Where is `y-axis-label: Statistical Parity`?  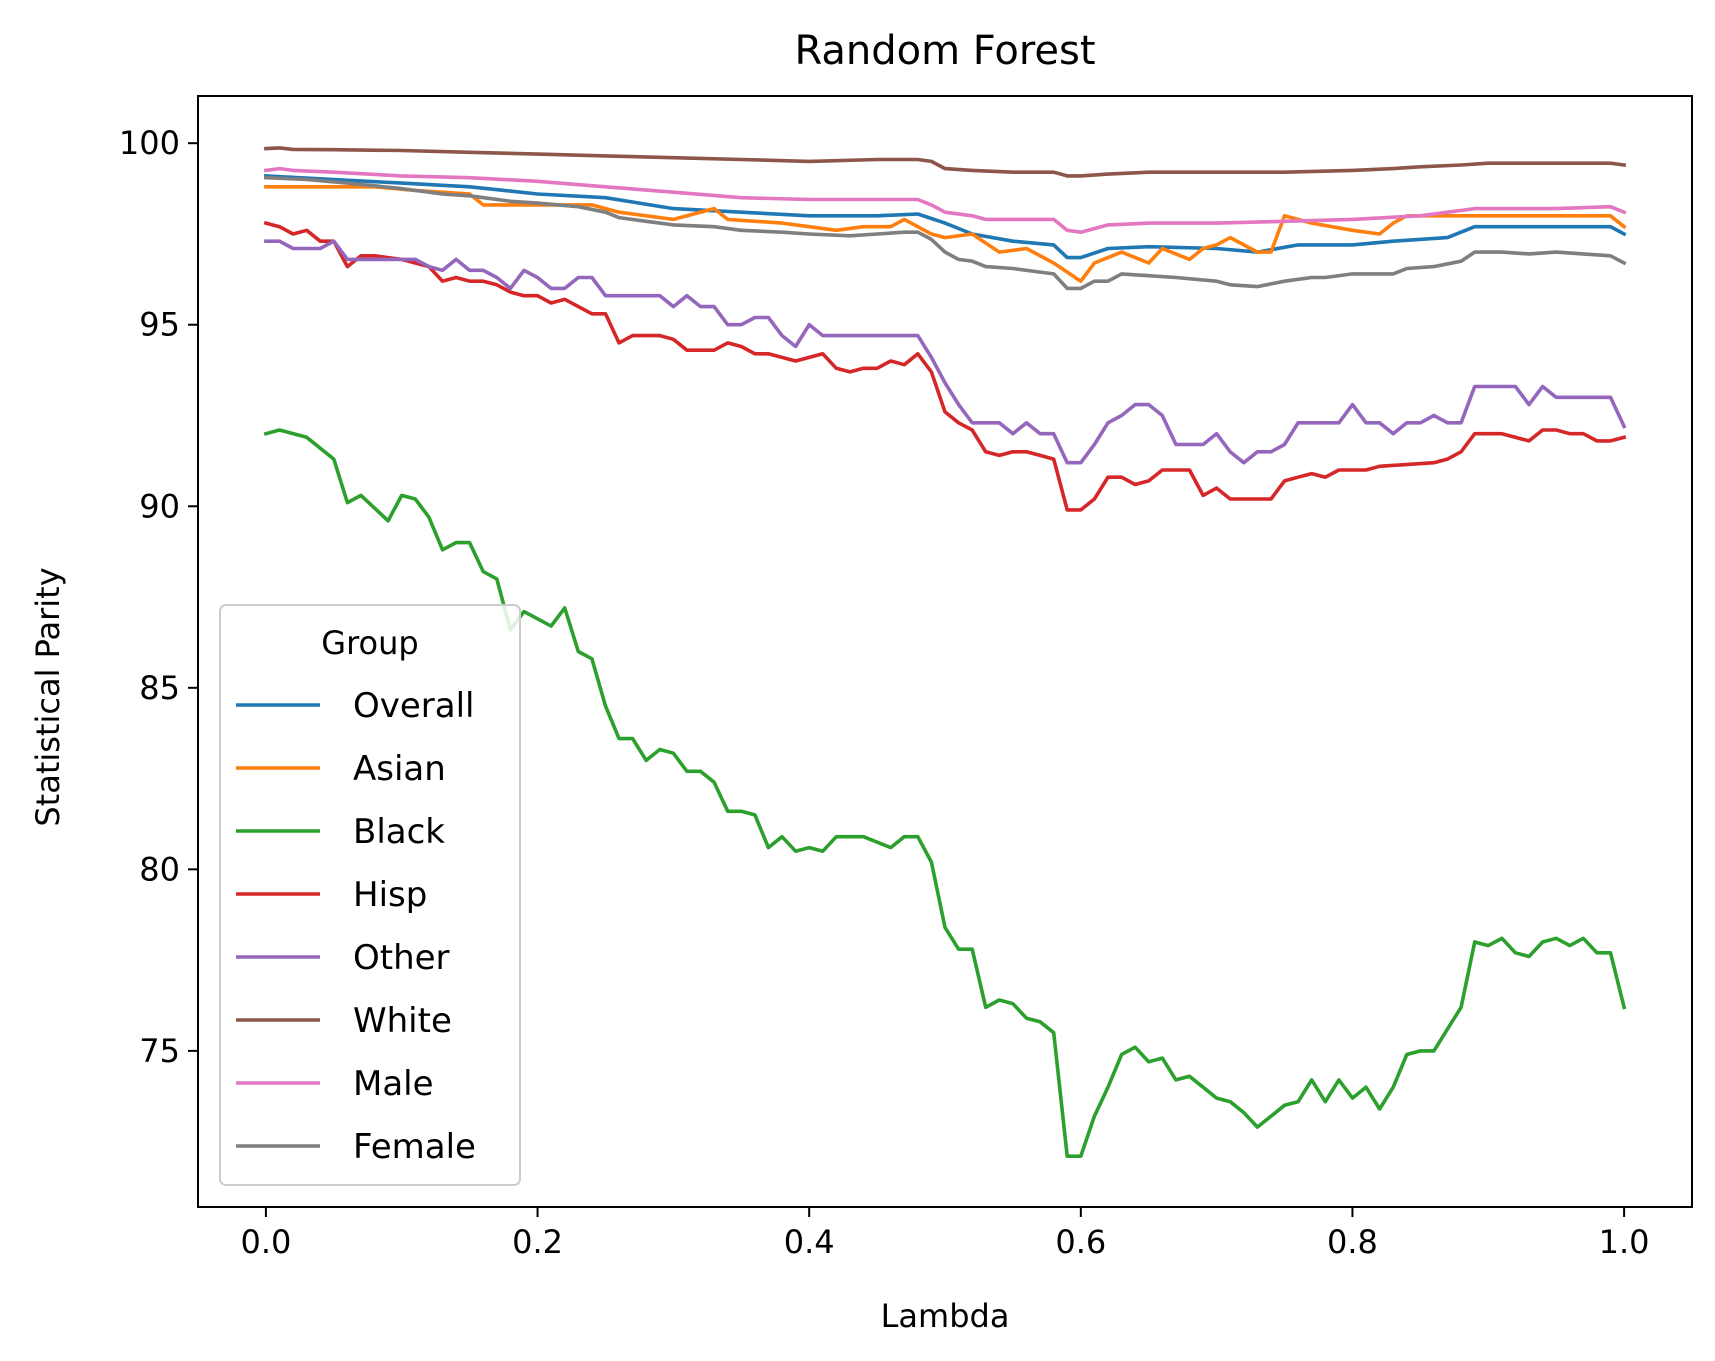
y-axis-label: Statistical Parity is located at coordinates (48, 696).